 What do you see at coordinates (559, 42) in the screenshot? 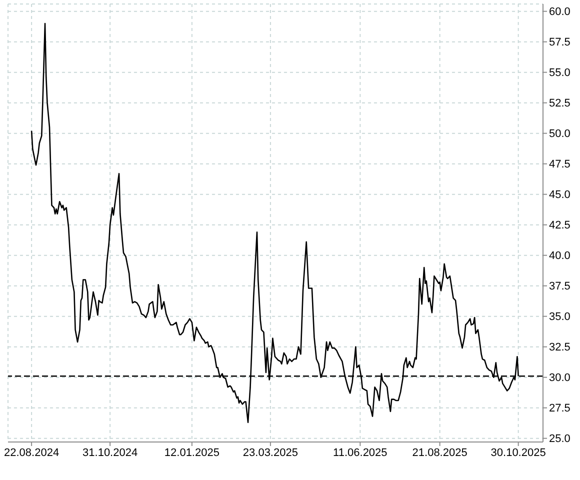
I see `y-tick-label: 57.5` at bounding box center [559, 42].